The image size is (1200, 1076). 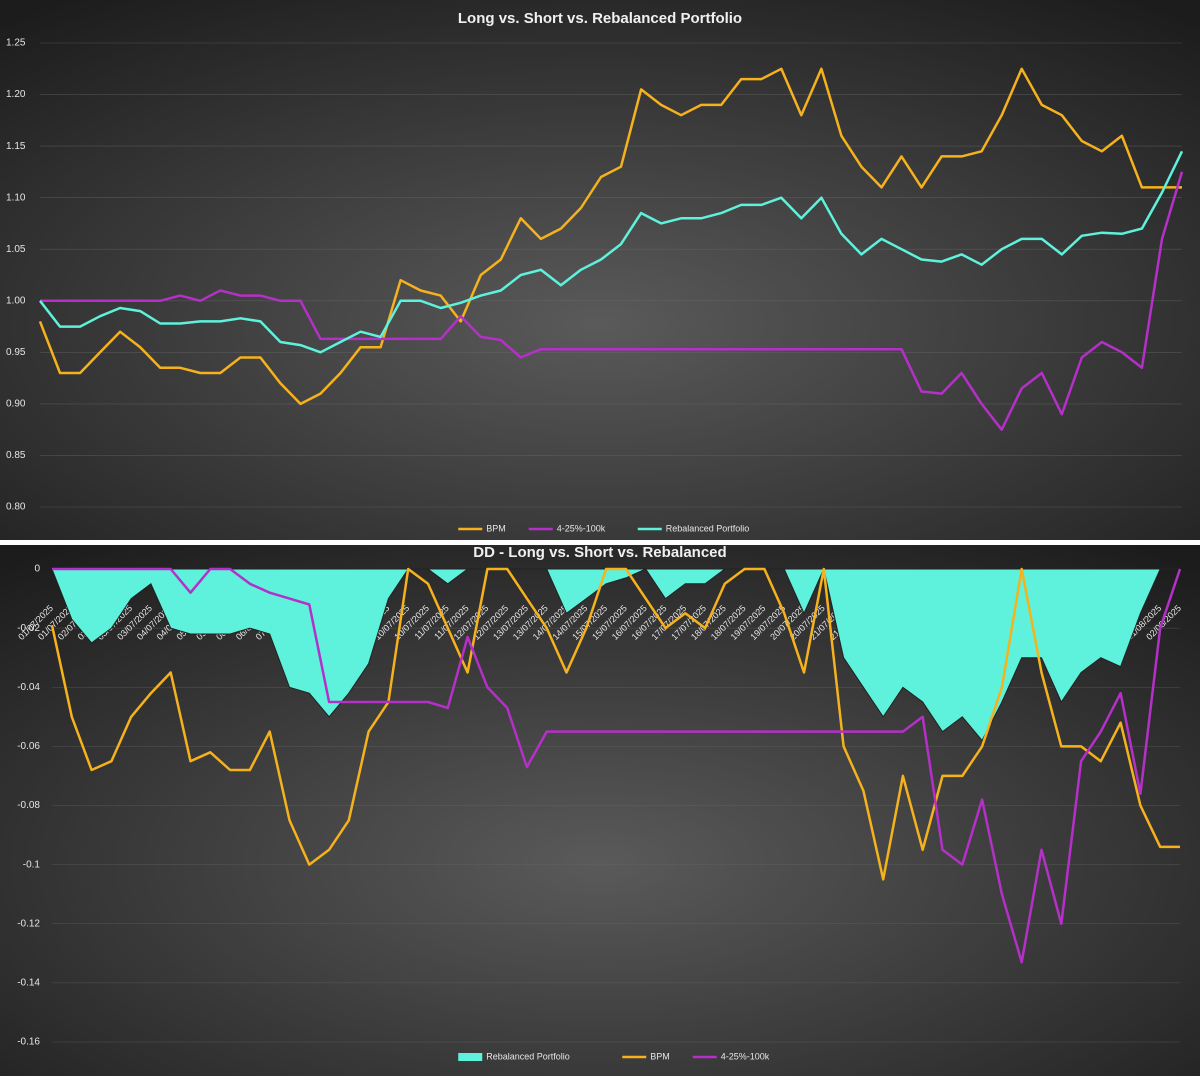 I want to click on divider, so click(x=600, y=542).